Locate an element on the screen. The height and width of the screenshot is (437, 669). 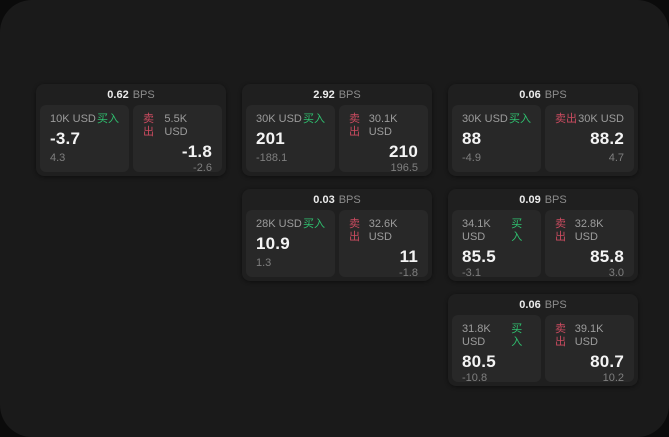
sell-price: 85.8 is located at coordinates (607, 256).